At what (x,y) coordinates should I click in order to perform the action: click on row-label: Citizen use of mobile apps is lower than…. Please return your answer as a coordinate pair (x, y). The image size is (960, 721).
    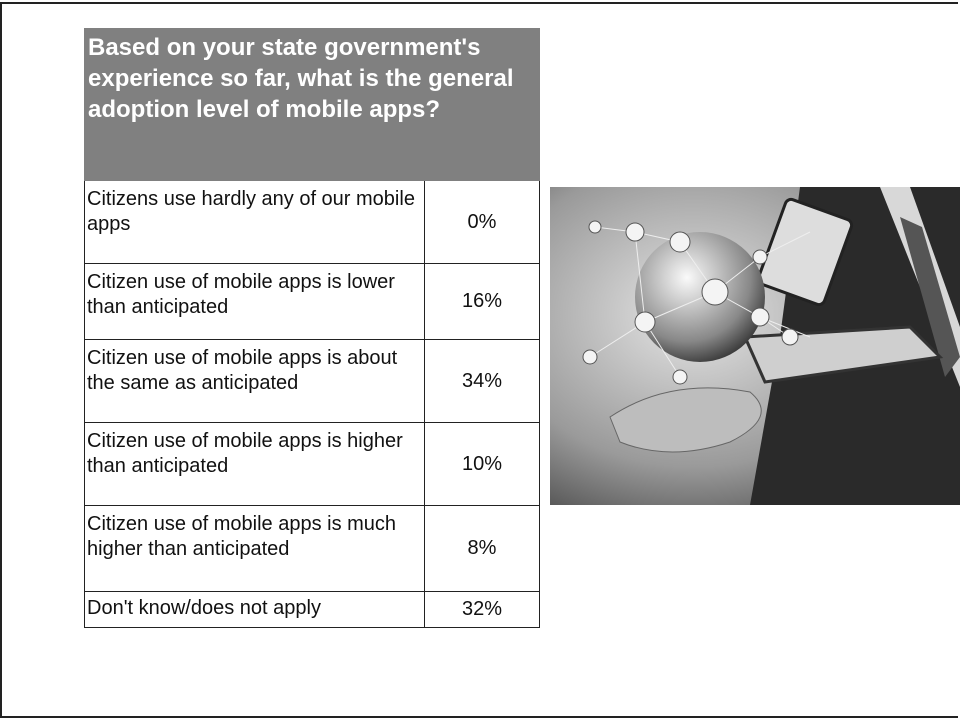
    Looking at the image, I should click on (255, 301).